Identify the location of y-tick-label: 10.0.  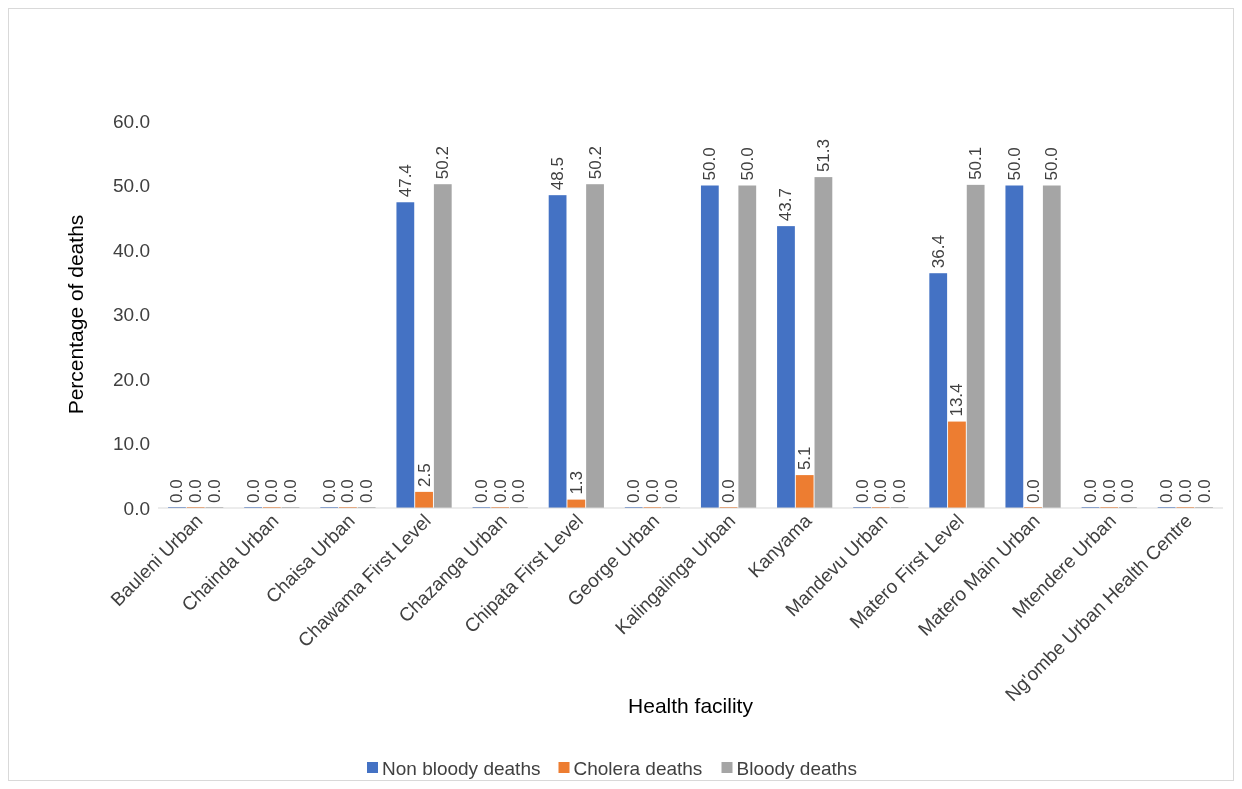
(131, 444).